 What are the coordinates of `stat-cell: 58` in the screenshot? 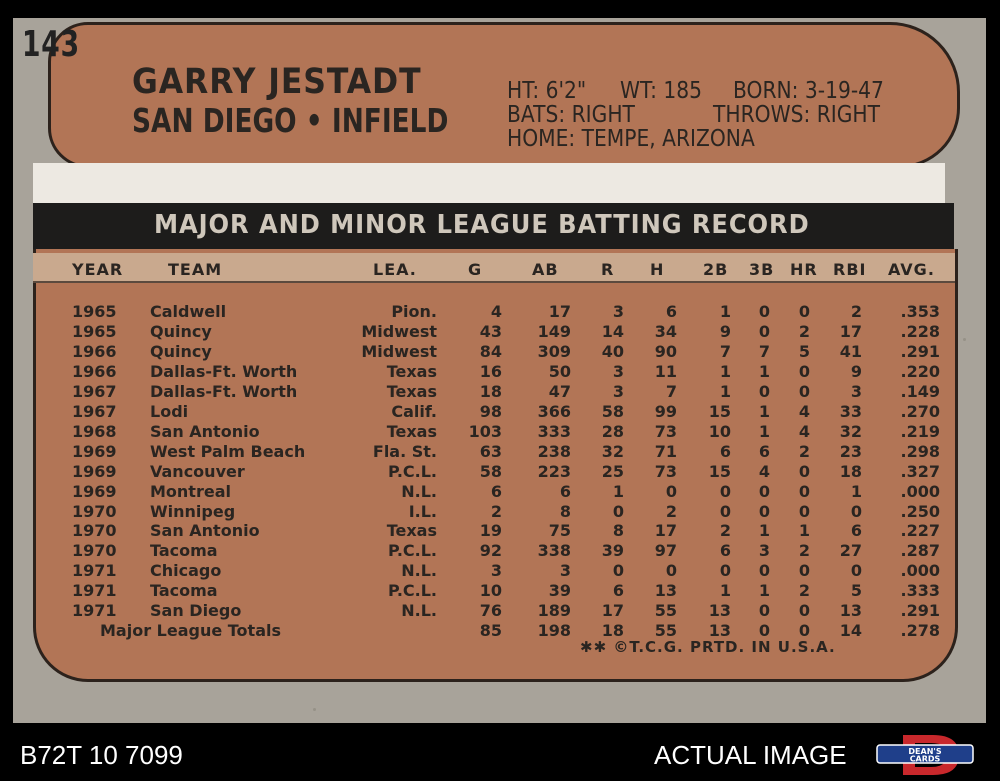 It's located at (490, 471).